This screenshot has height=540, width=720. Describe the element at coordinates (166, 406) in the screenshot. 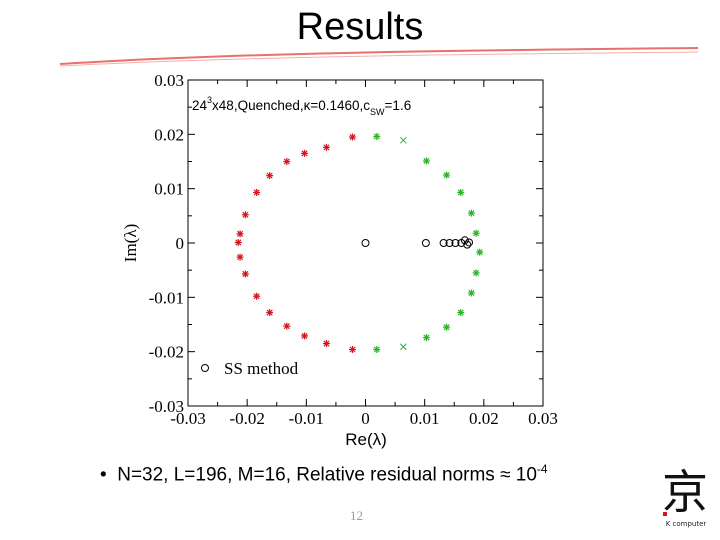

I see `y-tick-label: -0.03` at that location.